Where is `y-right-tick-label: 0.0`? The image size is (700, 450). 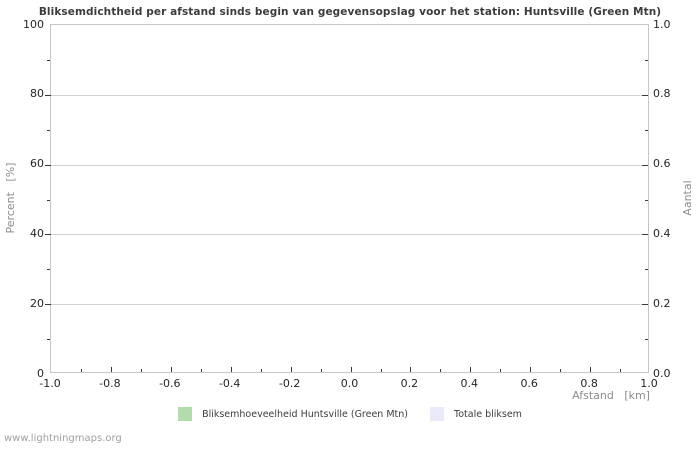
y-right-tick-label: 0.0 is located at coordinates (662, 373).